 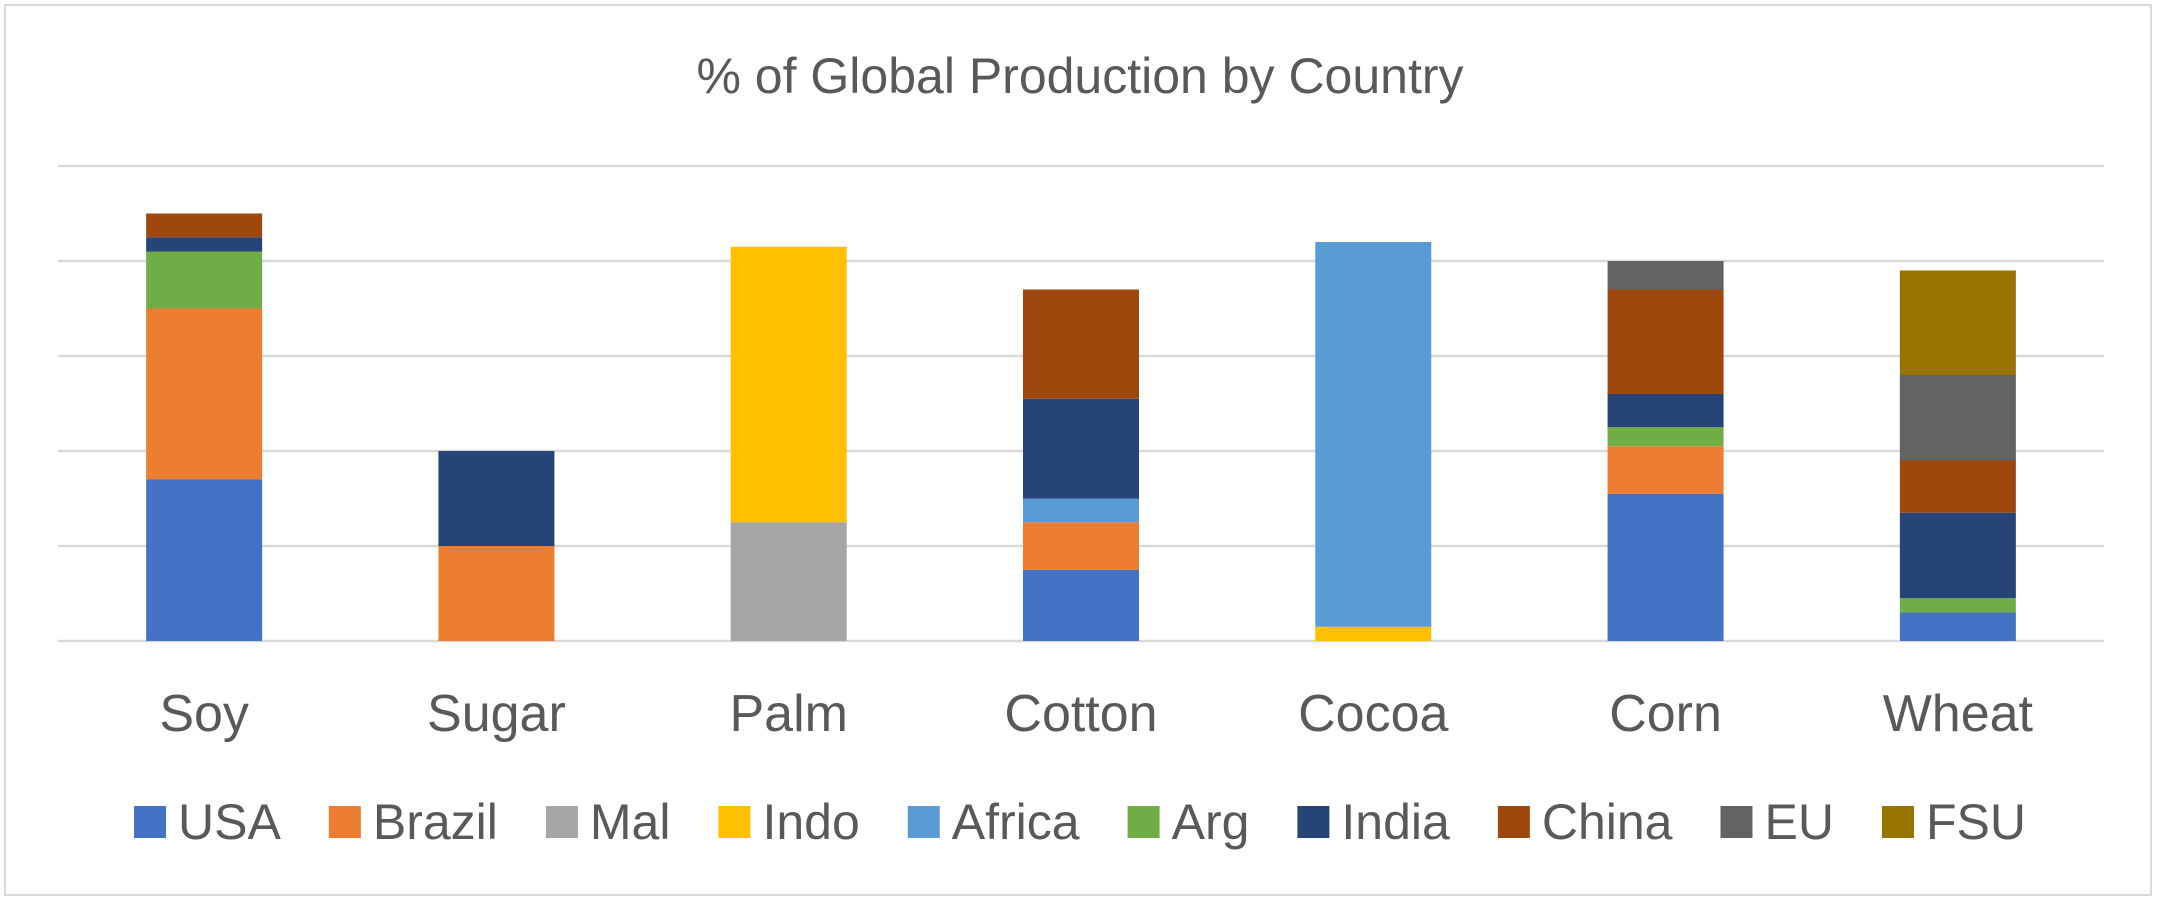 I want to click on legend-item: Brazil, so click(x=413, y=822).